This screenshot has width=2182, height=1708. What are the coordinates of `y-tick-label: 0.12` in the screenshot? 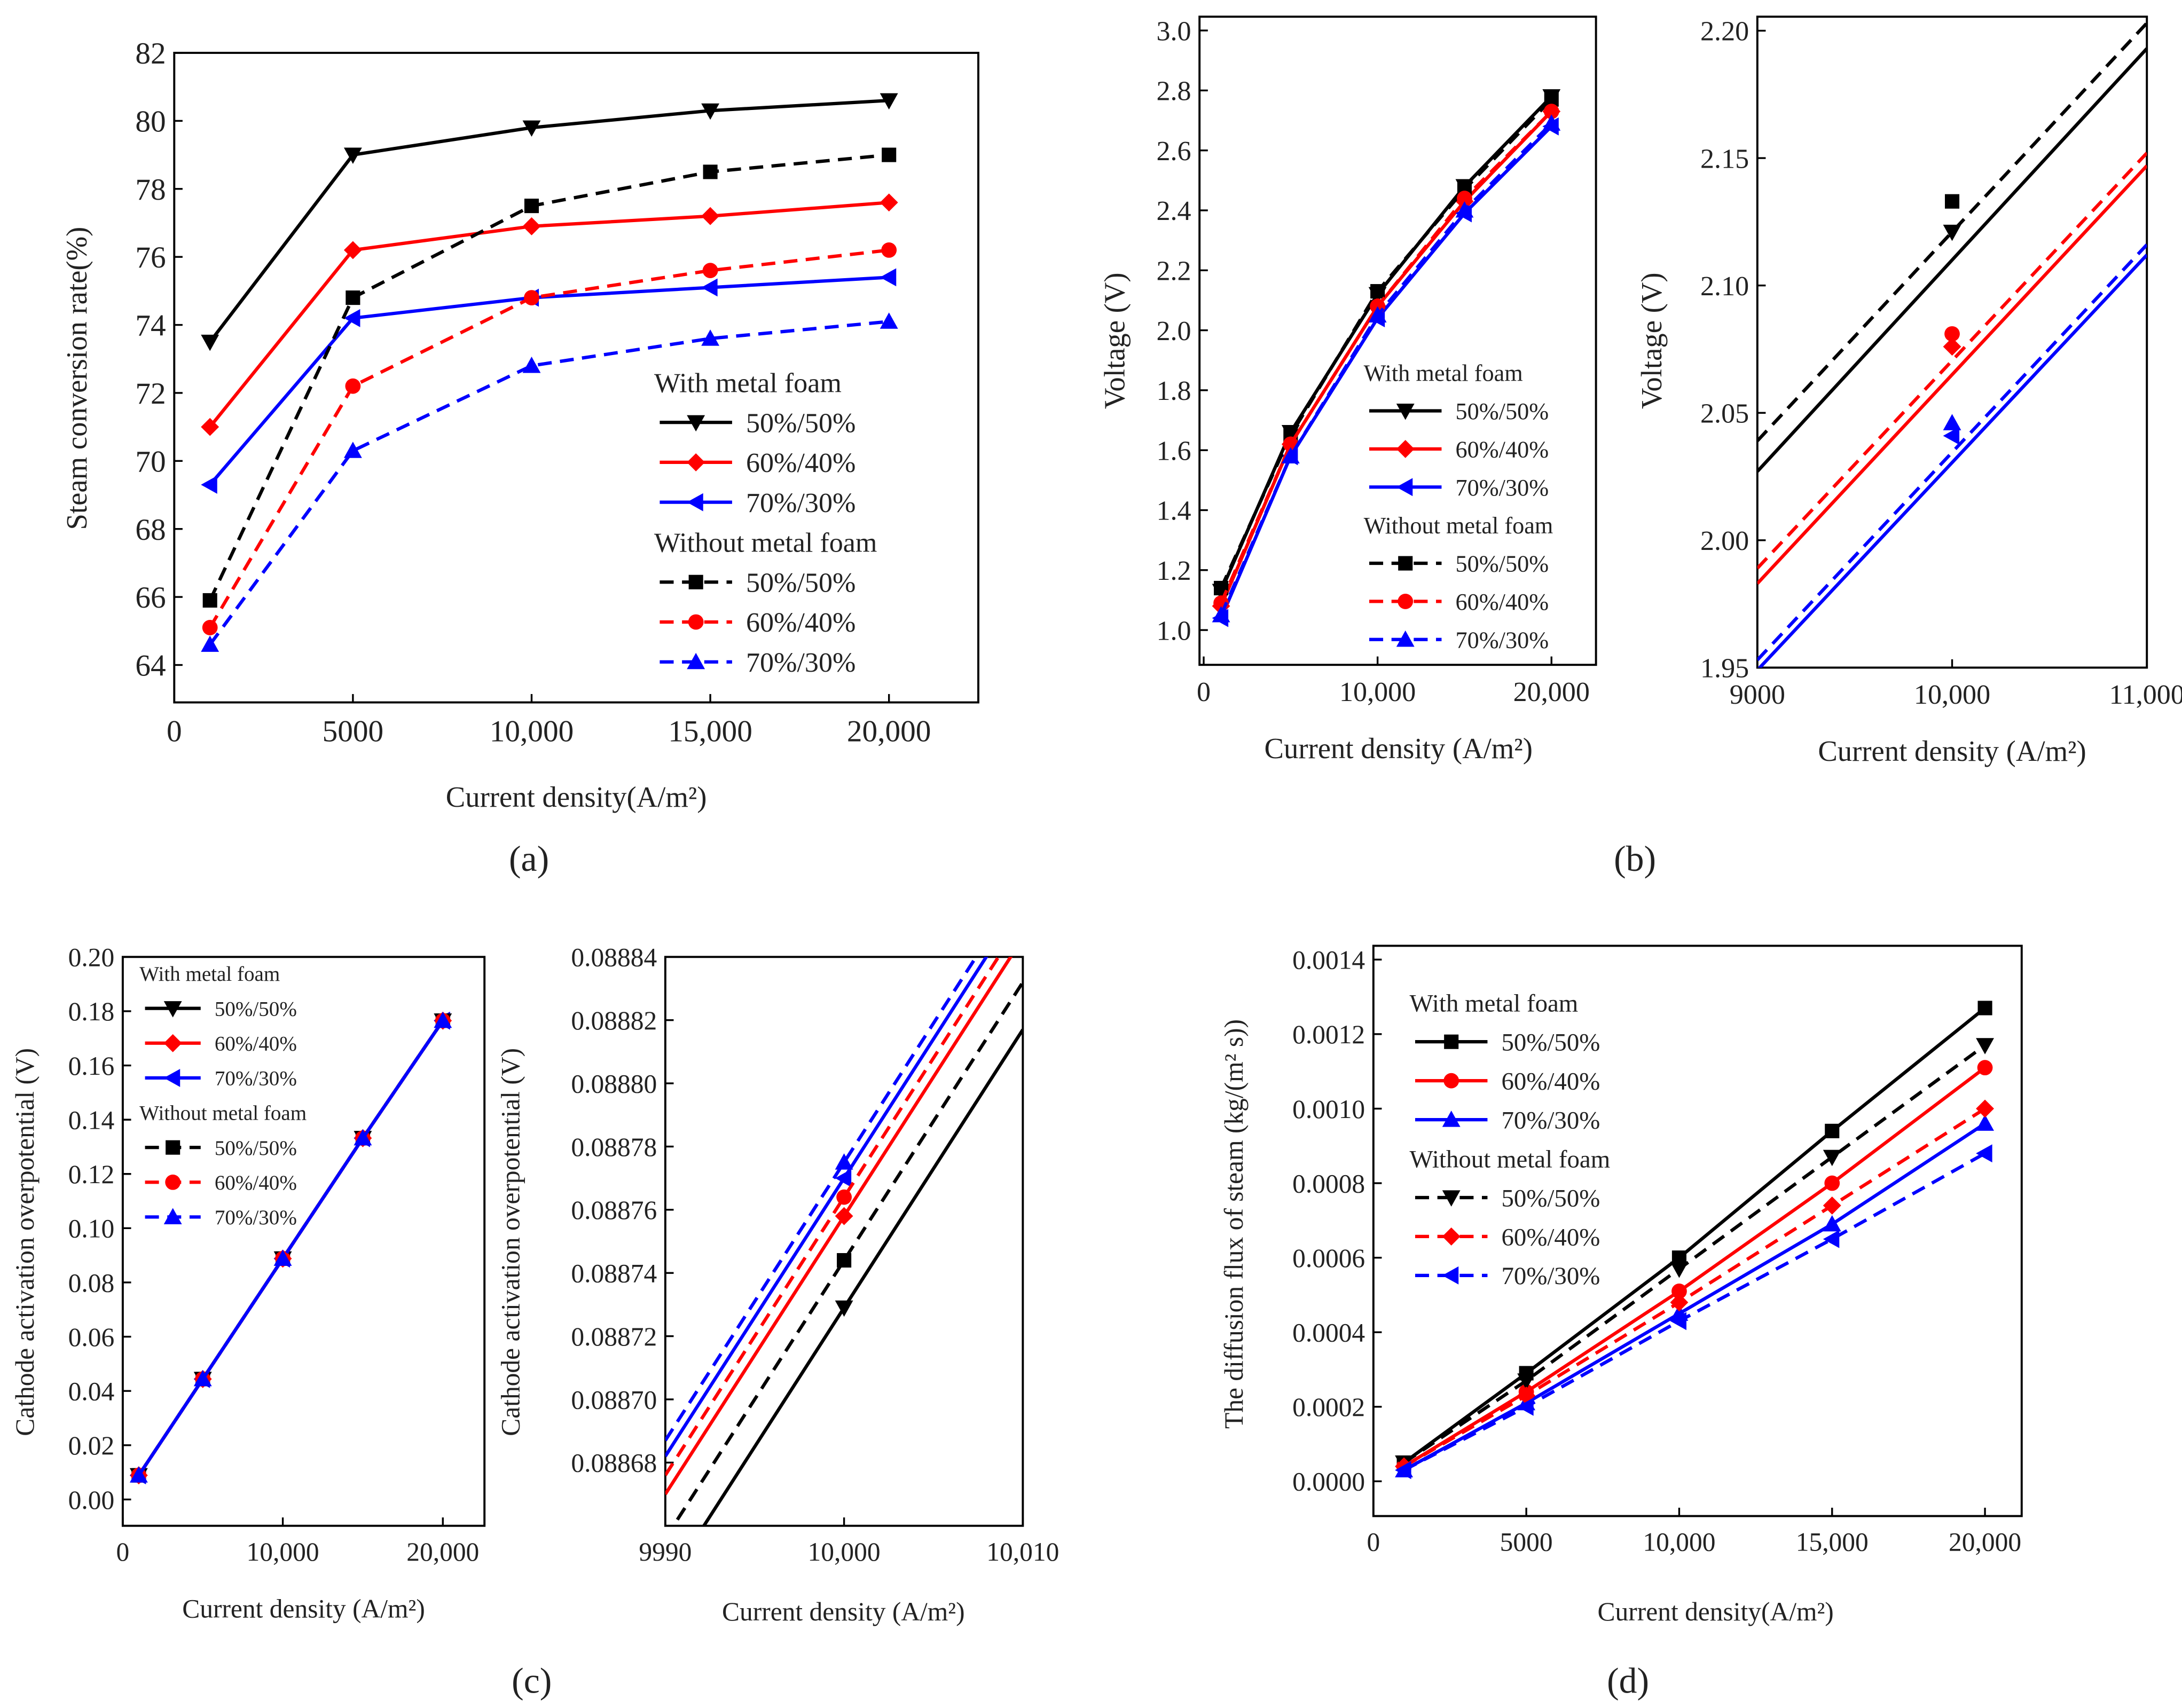 It's located at (91, 1174).